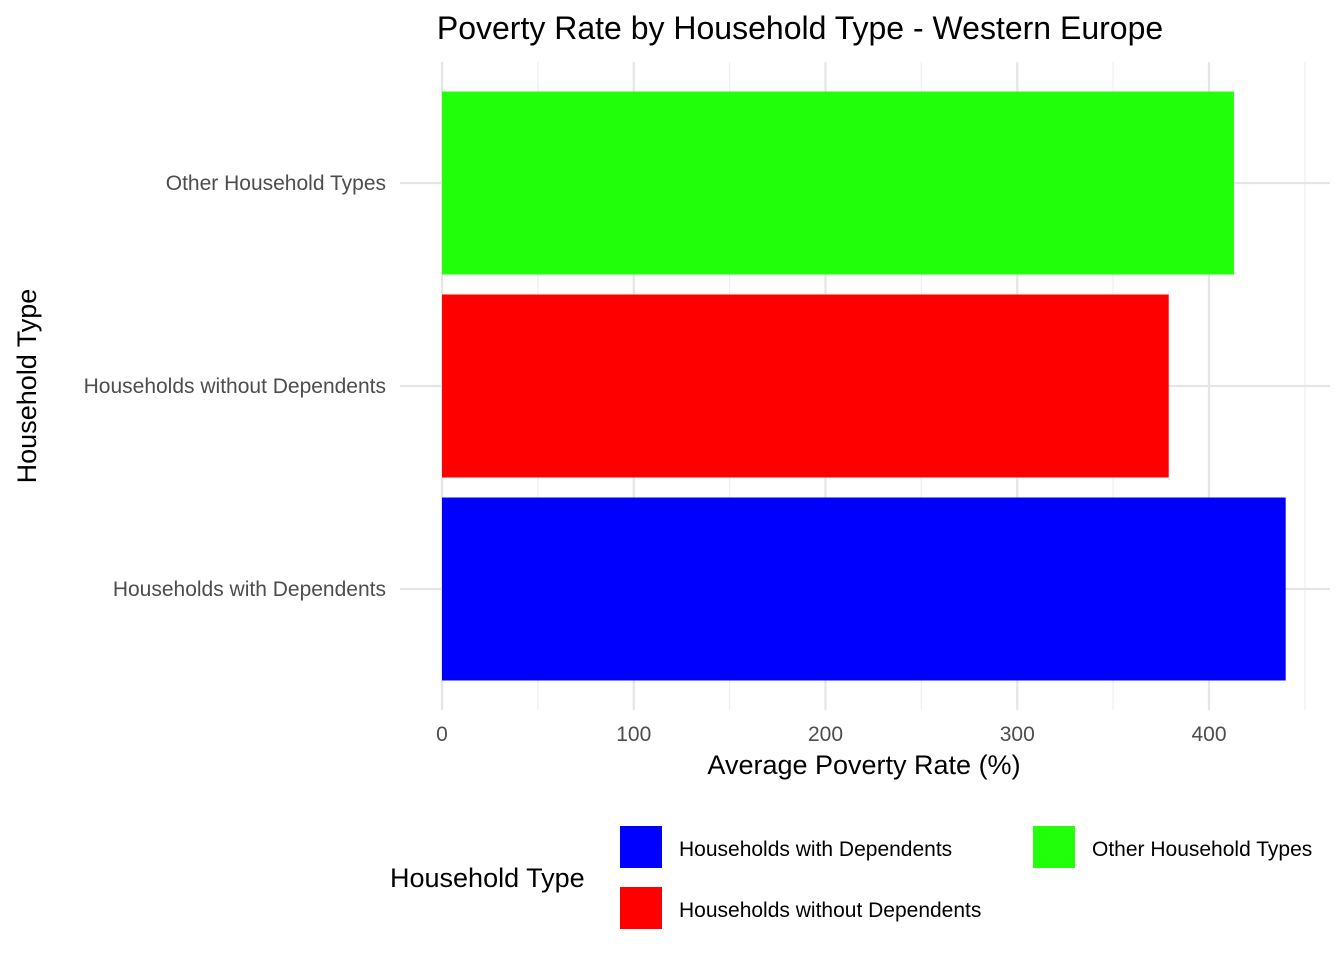 Image resolution: width=1344 pixels, height=960 pixels. Describe the element at coordinates (830, 910) in the screenshot. I see `legend-label: Households without Dependents` at that location.